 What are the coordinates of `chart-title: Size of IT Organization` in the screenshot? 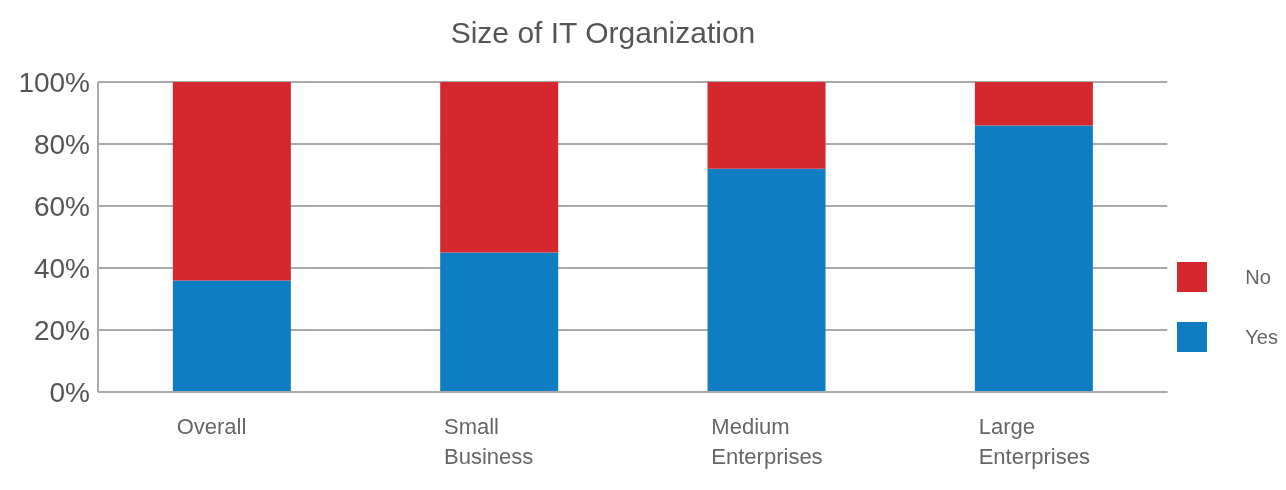 It's located at (603, 33).